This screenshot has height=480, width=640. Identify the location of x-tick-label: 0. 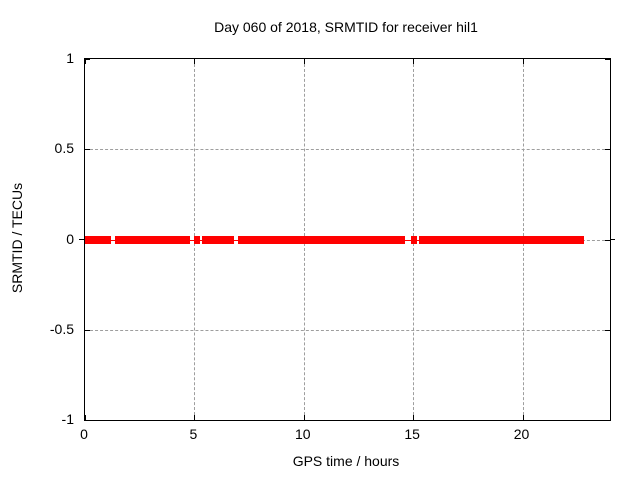
(84, 434).